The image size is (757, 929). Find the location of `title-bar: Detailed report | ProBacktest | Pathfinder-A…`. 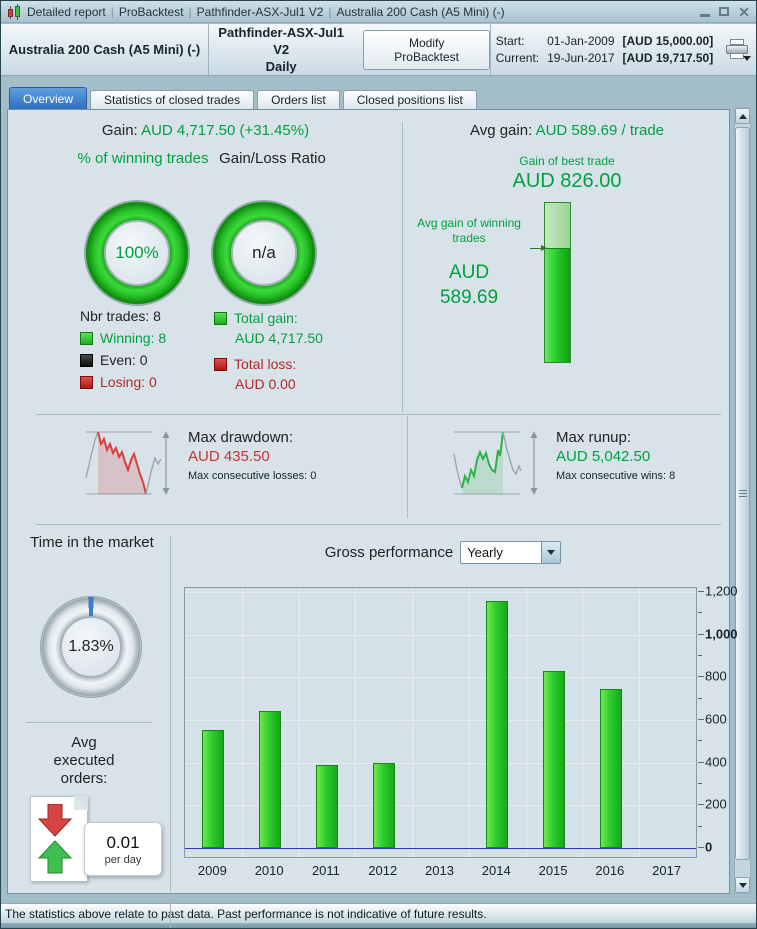

title-bar: Detailed report | ProBacktest | Pathfinder-A… is located at coordinates (378, 12).